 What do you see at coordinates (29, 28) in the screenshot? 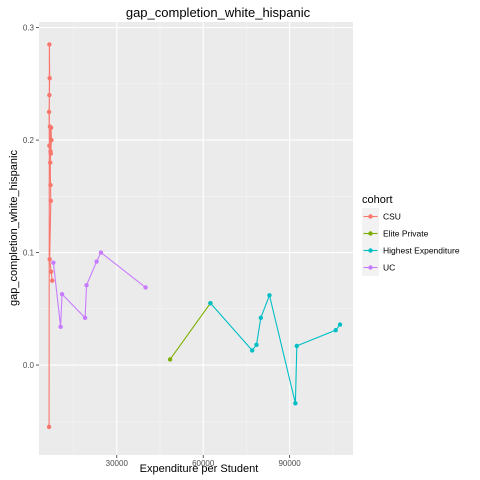
I see `y-tick-label: 0.3` at bounding box center [29, 28].